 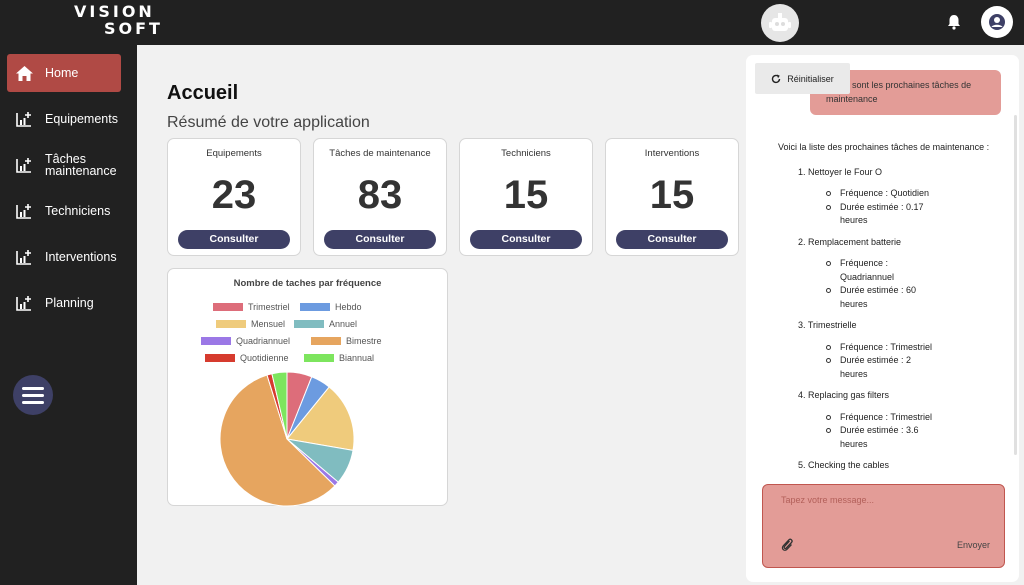 What do you see at coordinates (787, 545) in the screenshot?
I see `paperclip-icon` at bounding box center [787, 545].